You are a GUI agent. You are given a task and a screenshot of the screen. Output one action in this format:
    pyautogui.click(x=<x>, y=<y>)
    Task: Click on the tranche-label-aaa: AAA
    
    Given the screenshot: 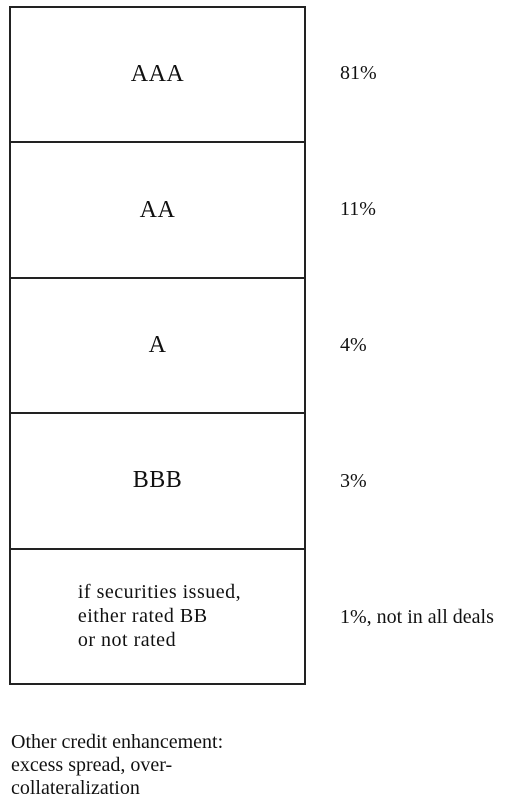 What is the action you would take?
    pyautogui.click(x=157, y=74)
    